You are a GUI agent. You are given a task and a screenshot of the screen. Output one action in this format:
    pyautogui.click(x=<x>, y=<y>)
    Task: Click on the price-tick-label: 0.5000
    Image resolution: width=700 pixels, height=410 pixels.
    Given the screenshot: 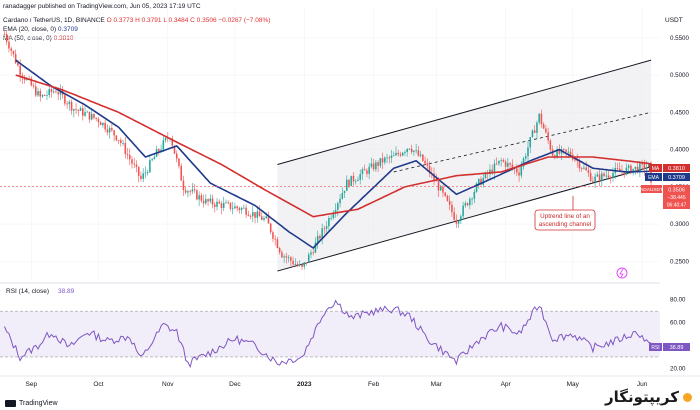 What is the action you would take?
    pyautogui.click(x=679, y=75)
    